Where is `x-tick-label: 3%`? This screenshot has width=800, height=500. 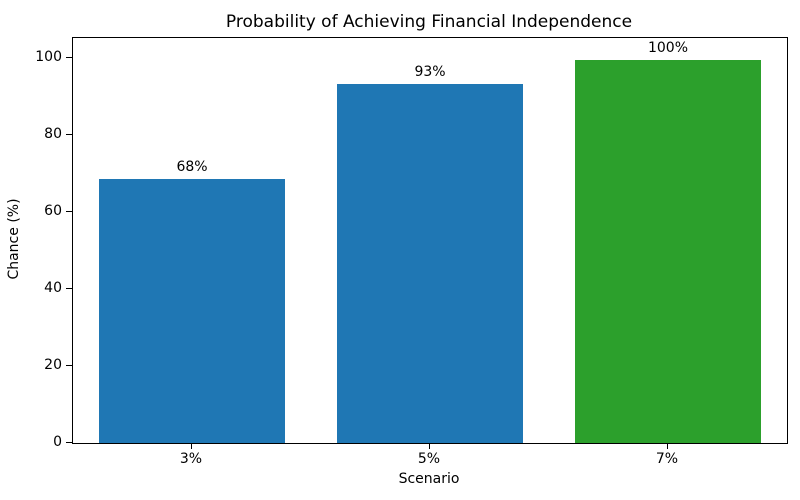
x-tick-label: 3% is located at coordinates (191, 459).